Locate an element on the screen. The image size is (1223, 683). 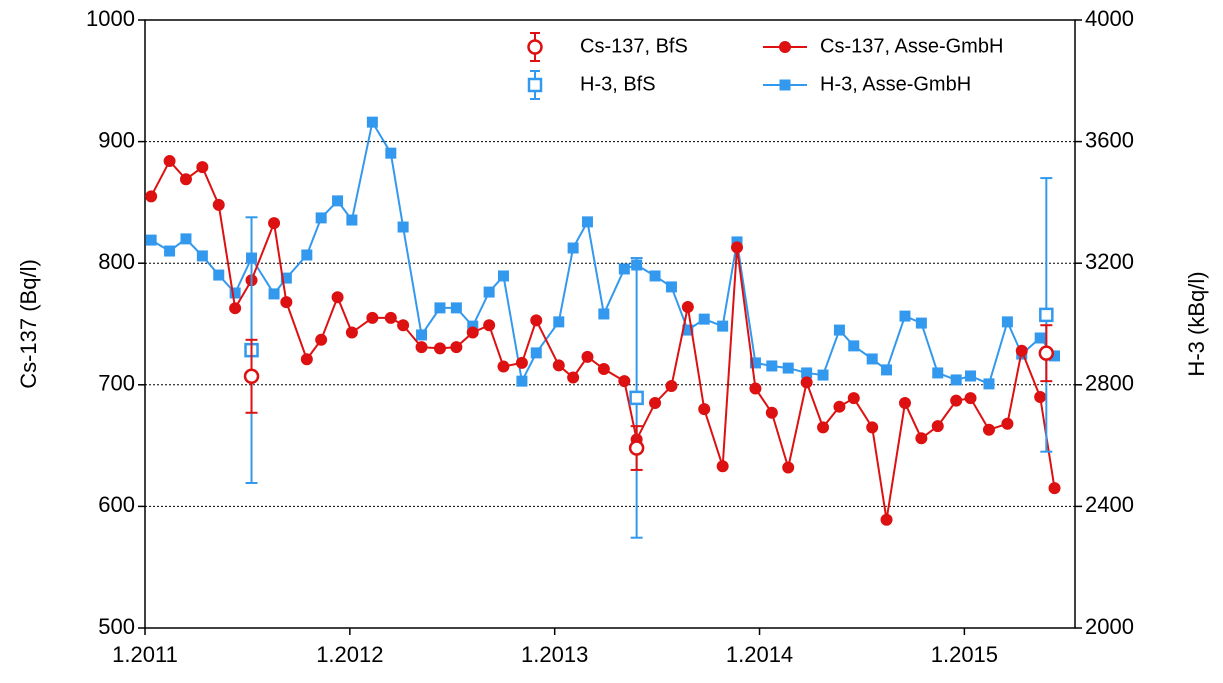
y-tick-label: 500 is located at coordinates (116, 626).